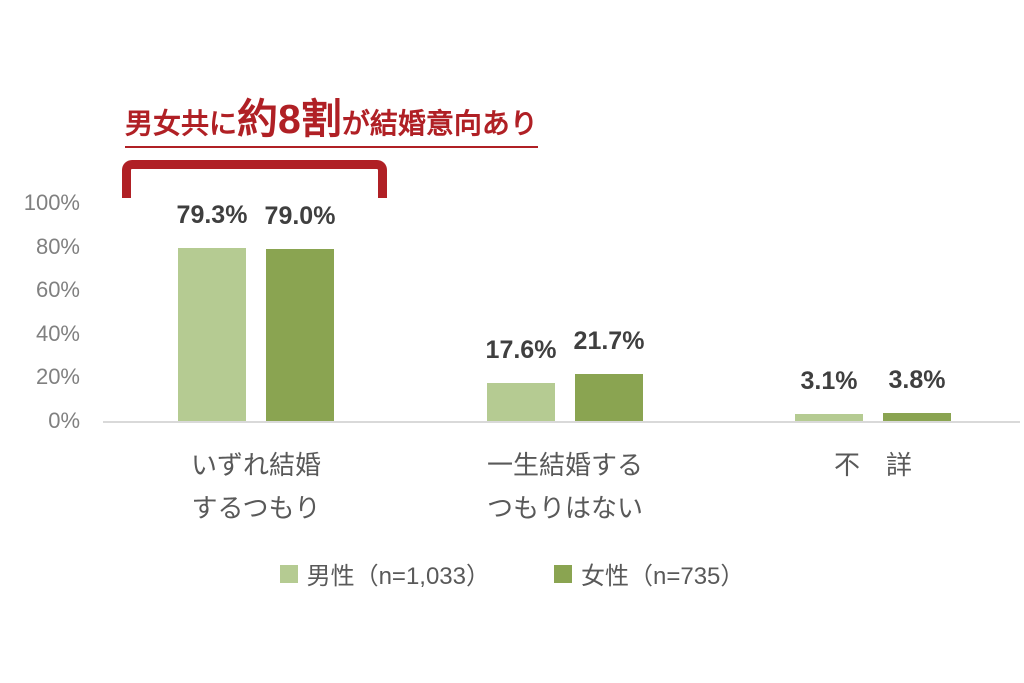 This screenshot has height=683, width=1024. Describe the element at coordinates (398, 576) in the screenshot. I see `legend-label: 男性（n=1,033）` at that location.